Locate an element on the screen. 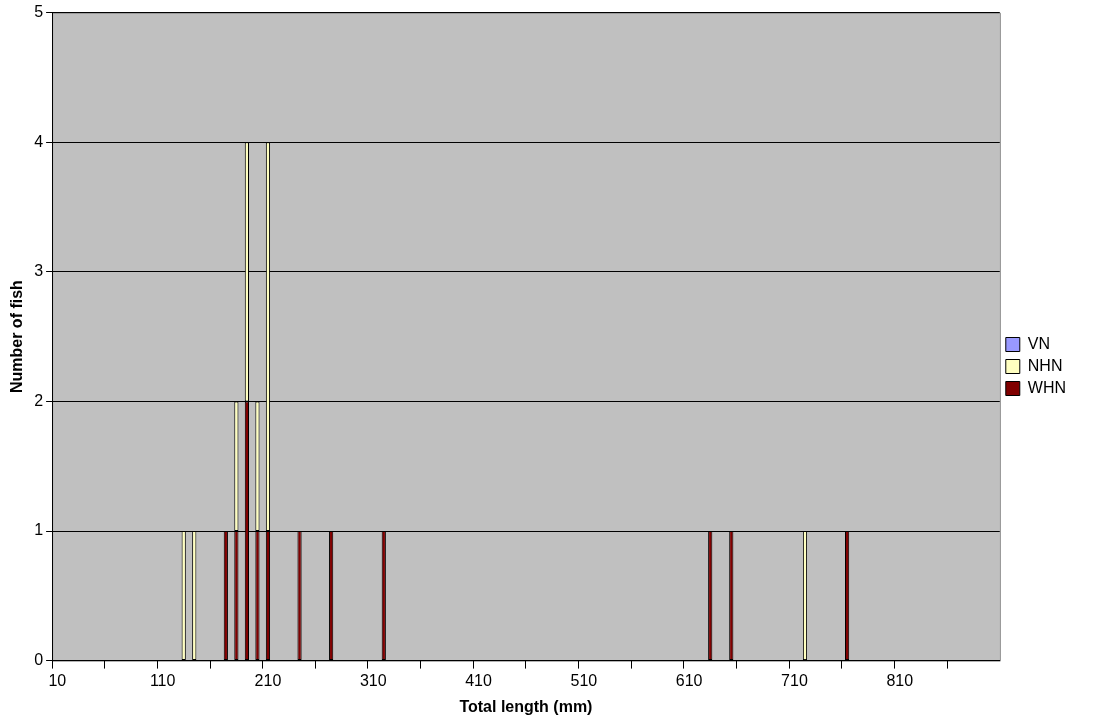  x-axis-title: Total length (mm) is located at coordinates (526, 706).